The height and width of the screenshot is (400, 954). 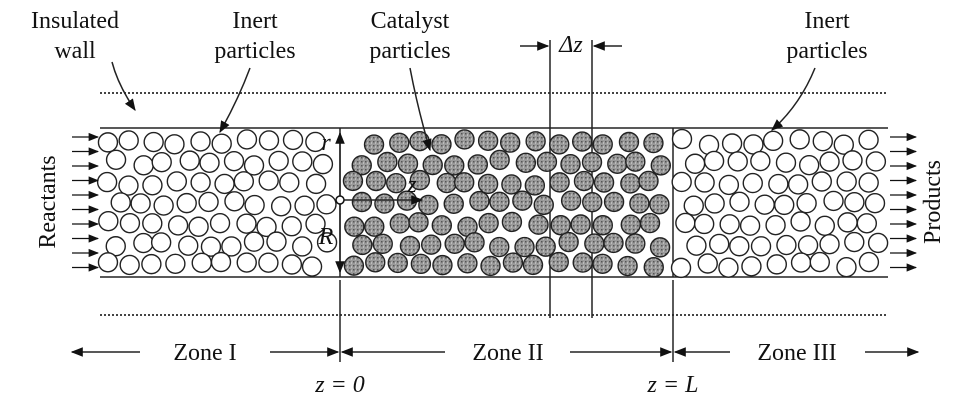 What do you see at coordinates (410, 21) in the screenshot?
I see `callout-label: Catalyst` at bounding box center [410, 21].